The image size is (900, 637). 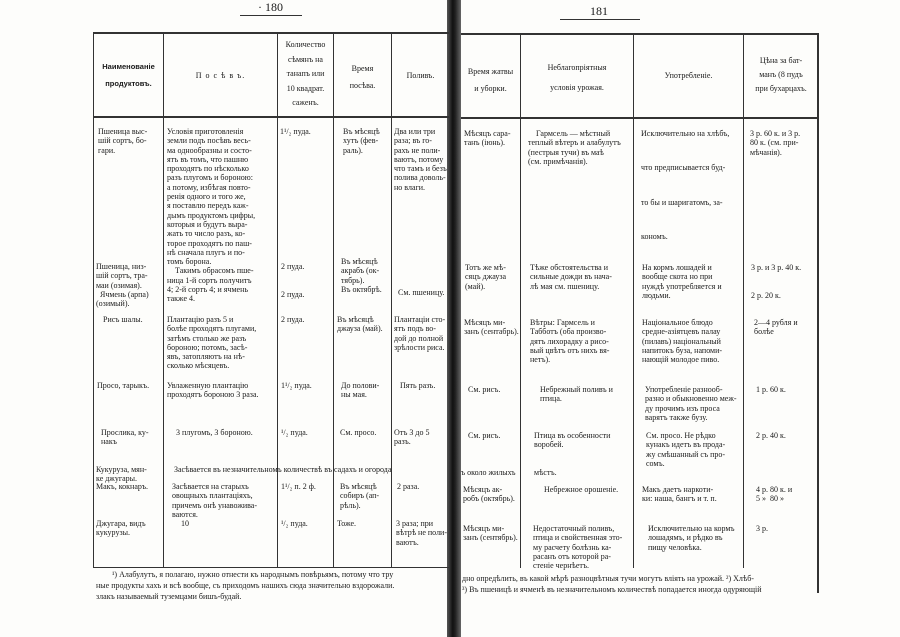 I want to click on cell-watering: Пять разъ., so click(x=418, y=385).